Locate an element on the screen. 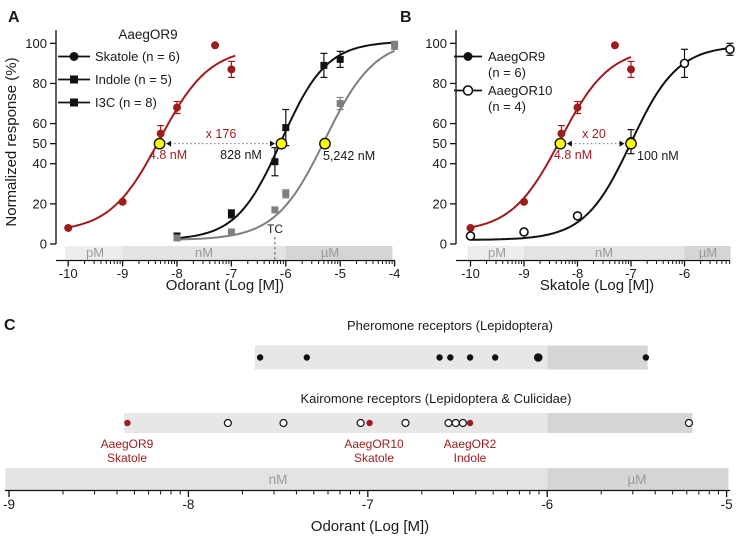 The width and height of the screenshot is (738, 543). panel-a-y-axis-title: Normalized response (%) is located at coordinates (11, 141).